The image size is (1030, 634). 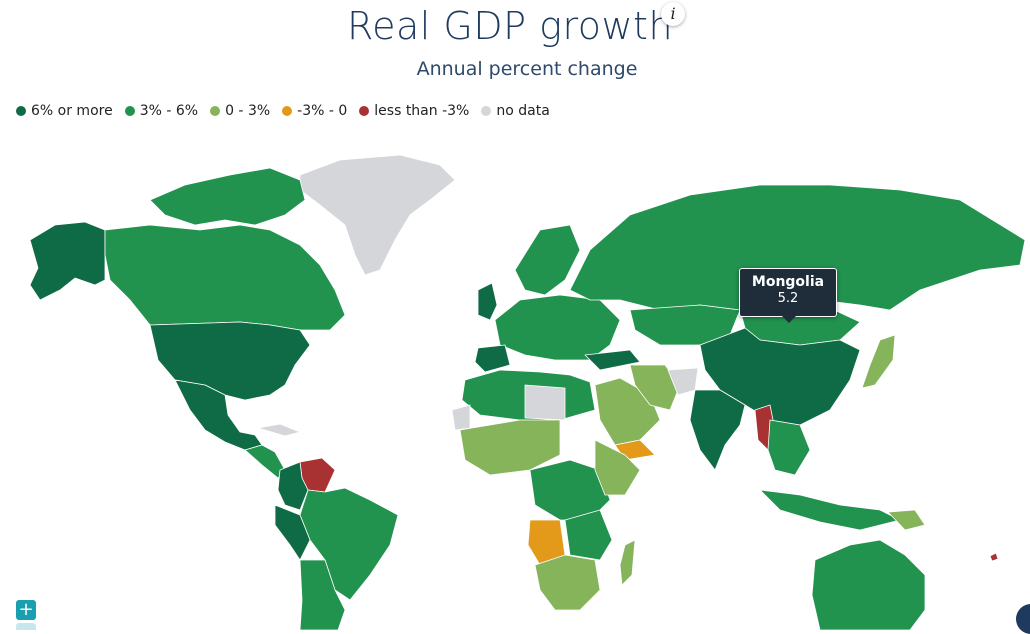 I want to click on country-west-africa, so click(x=510, y=447).